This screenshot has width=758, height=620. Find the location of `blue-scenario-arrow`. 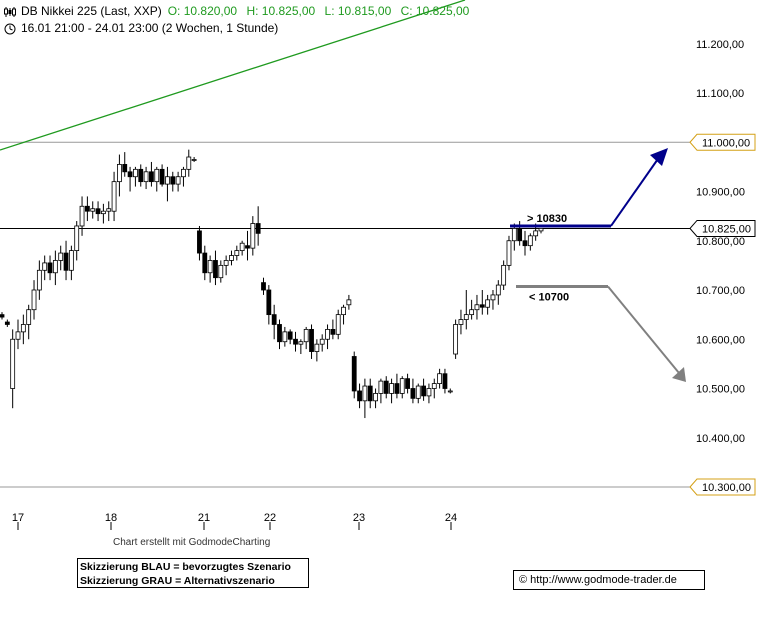

blue-scenario-arrow is located at coordinates (635, 191).